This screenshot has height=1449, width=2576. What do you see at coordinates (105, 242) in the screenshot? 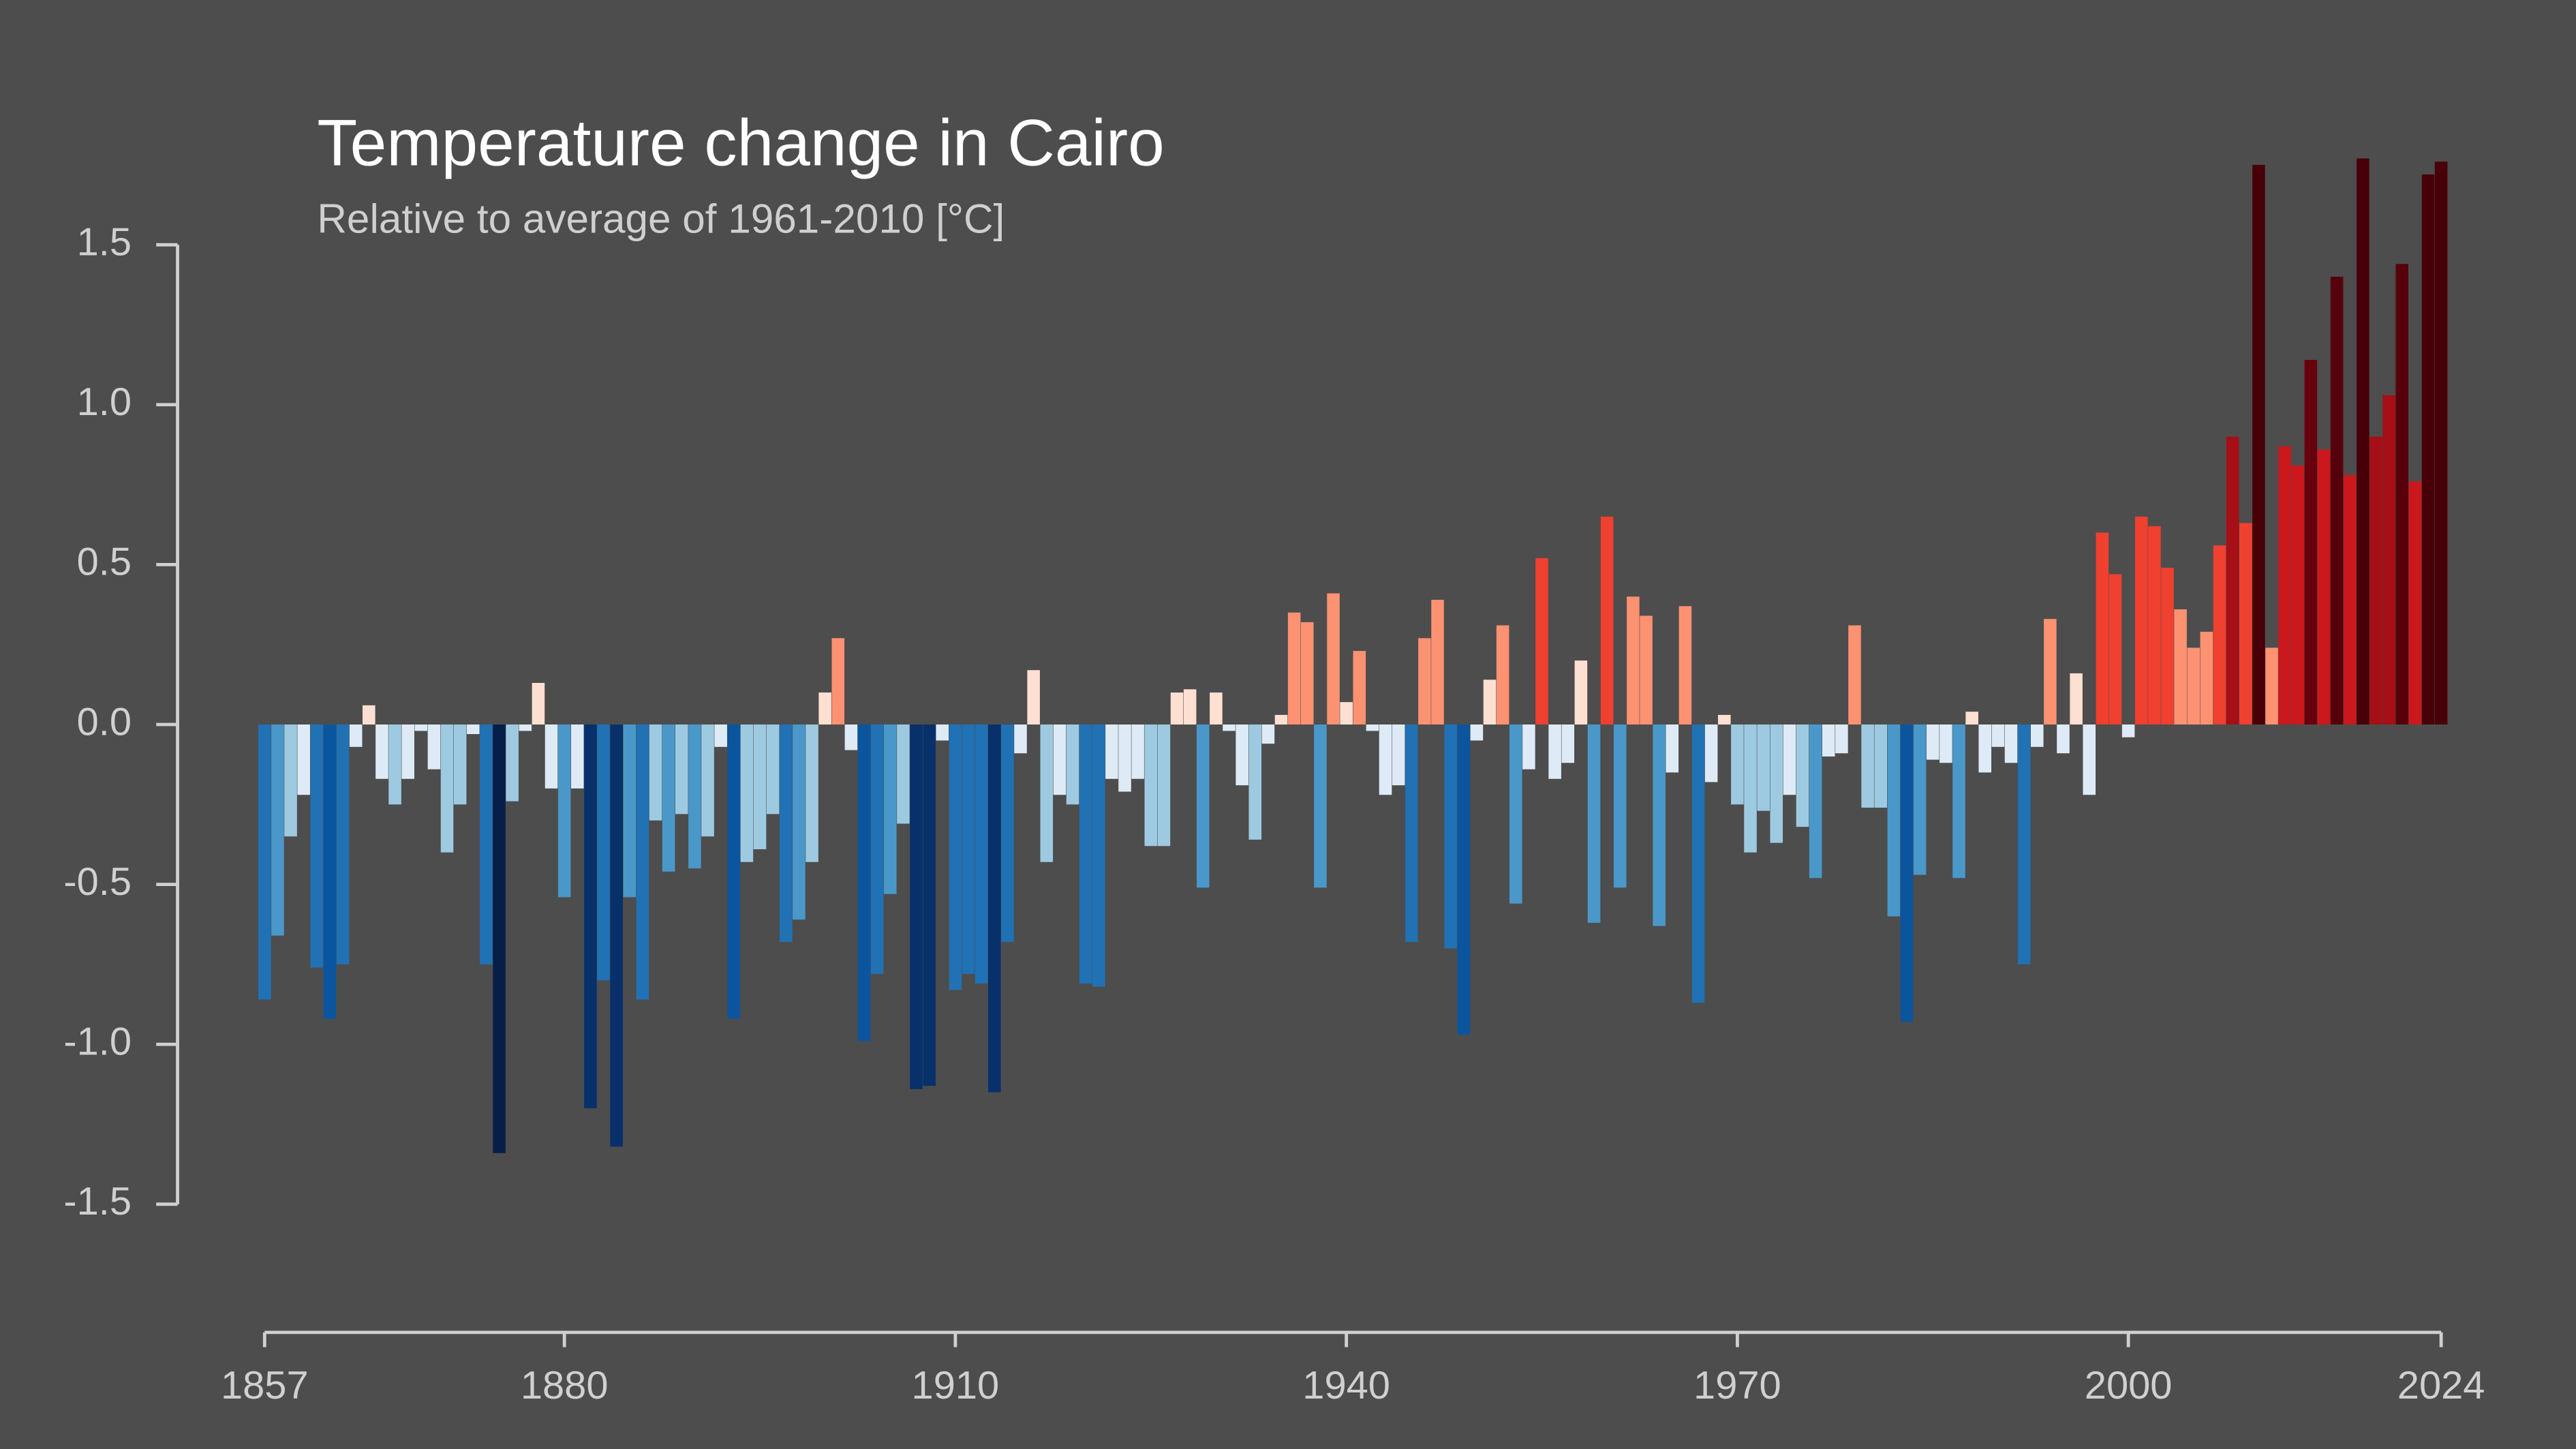
I see `y-tick-label: 1.5` at bounding box center [105, 242].